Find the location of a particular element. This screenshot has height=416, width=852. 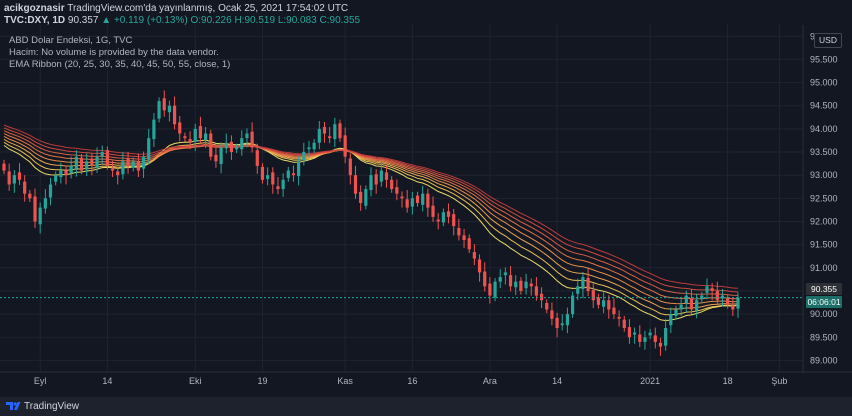

time-tick-label: Eki is located at coordinates (195, 381).